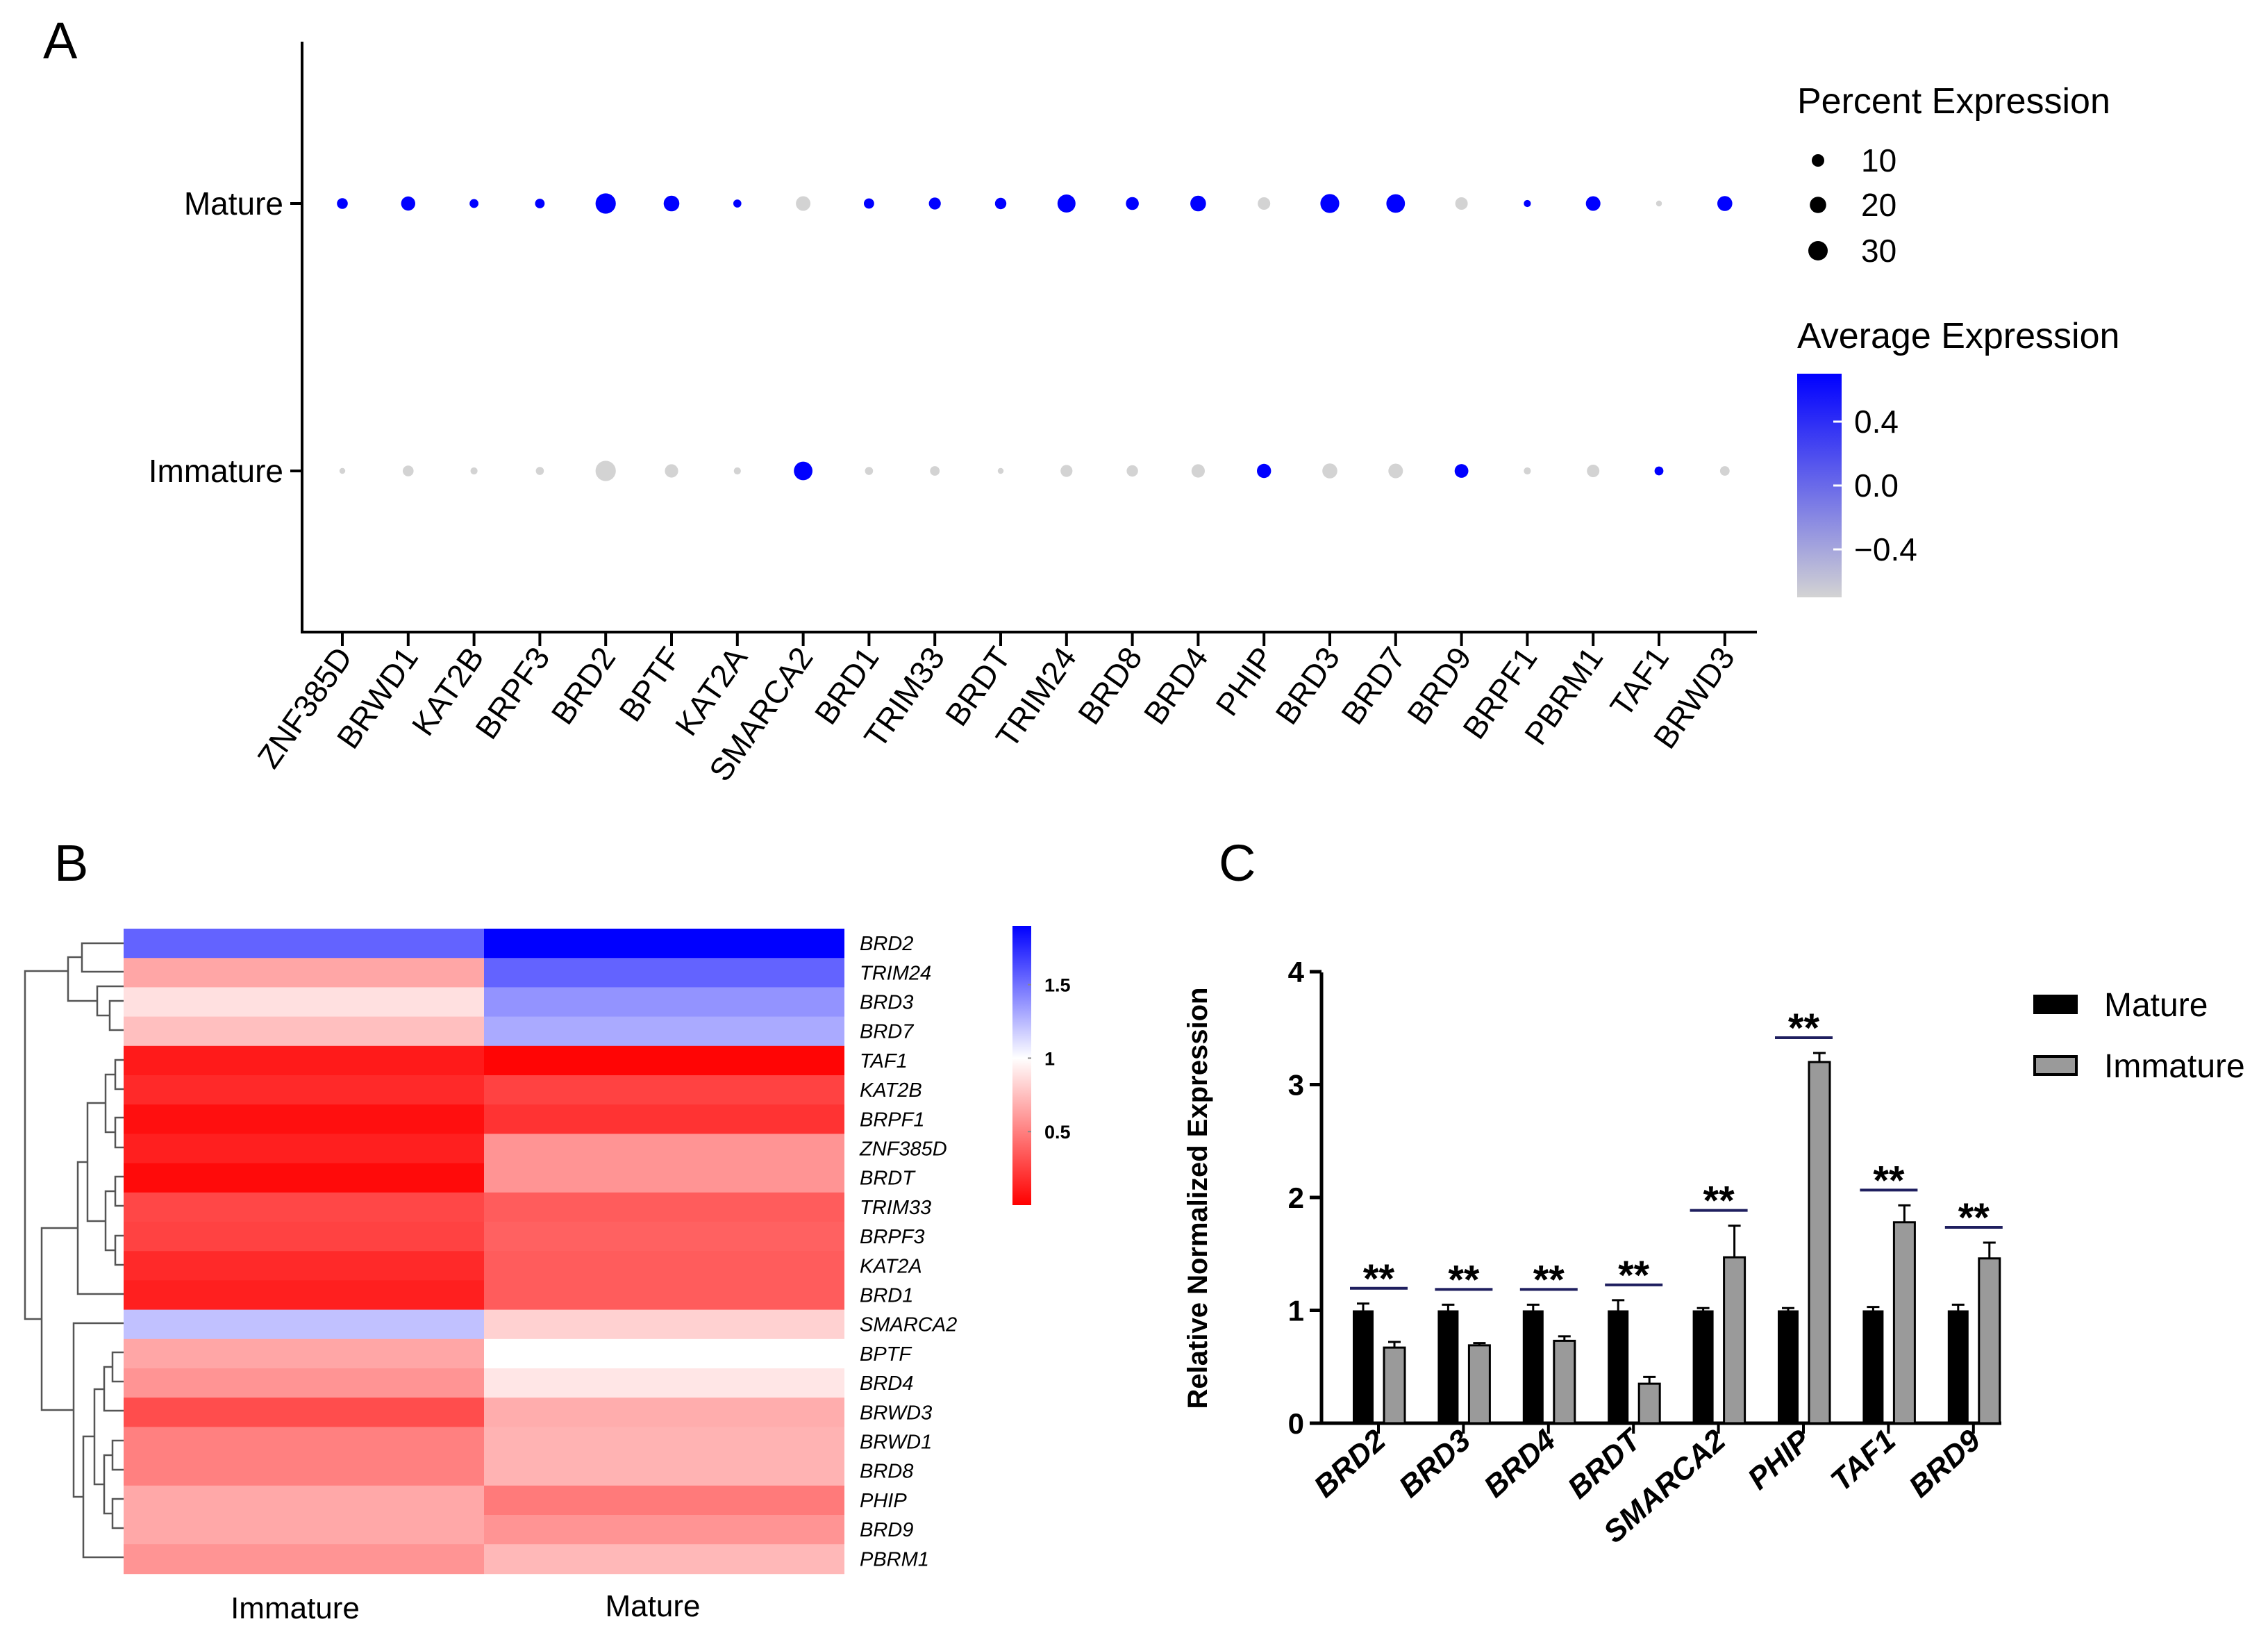  Describe the element at coordinates (1878, 160) in the screenshot. I see `size-legend-label: 10` at that location.